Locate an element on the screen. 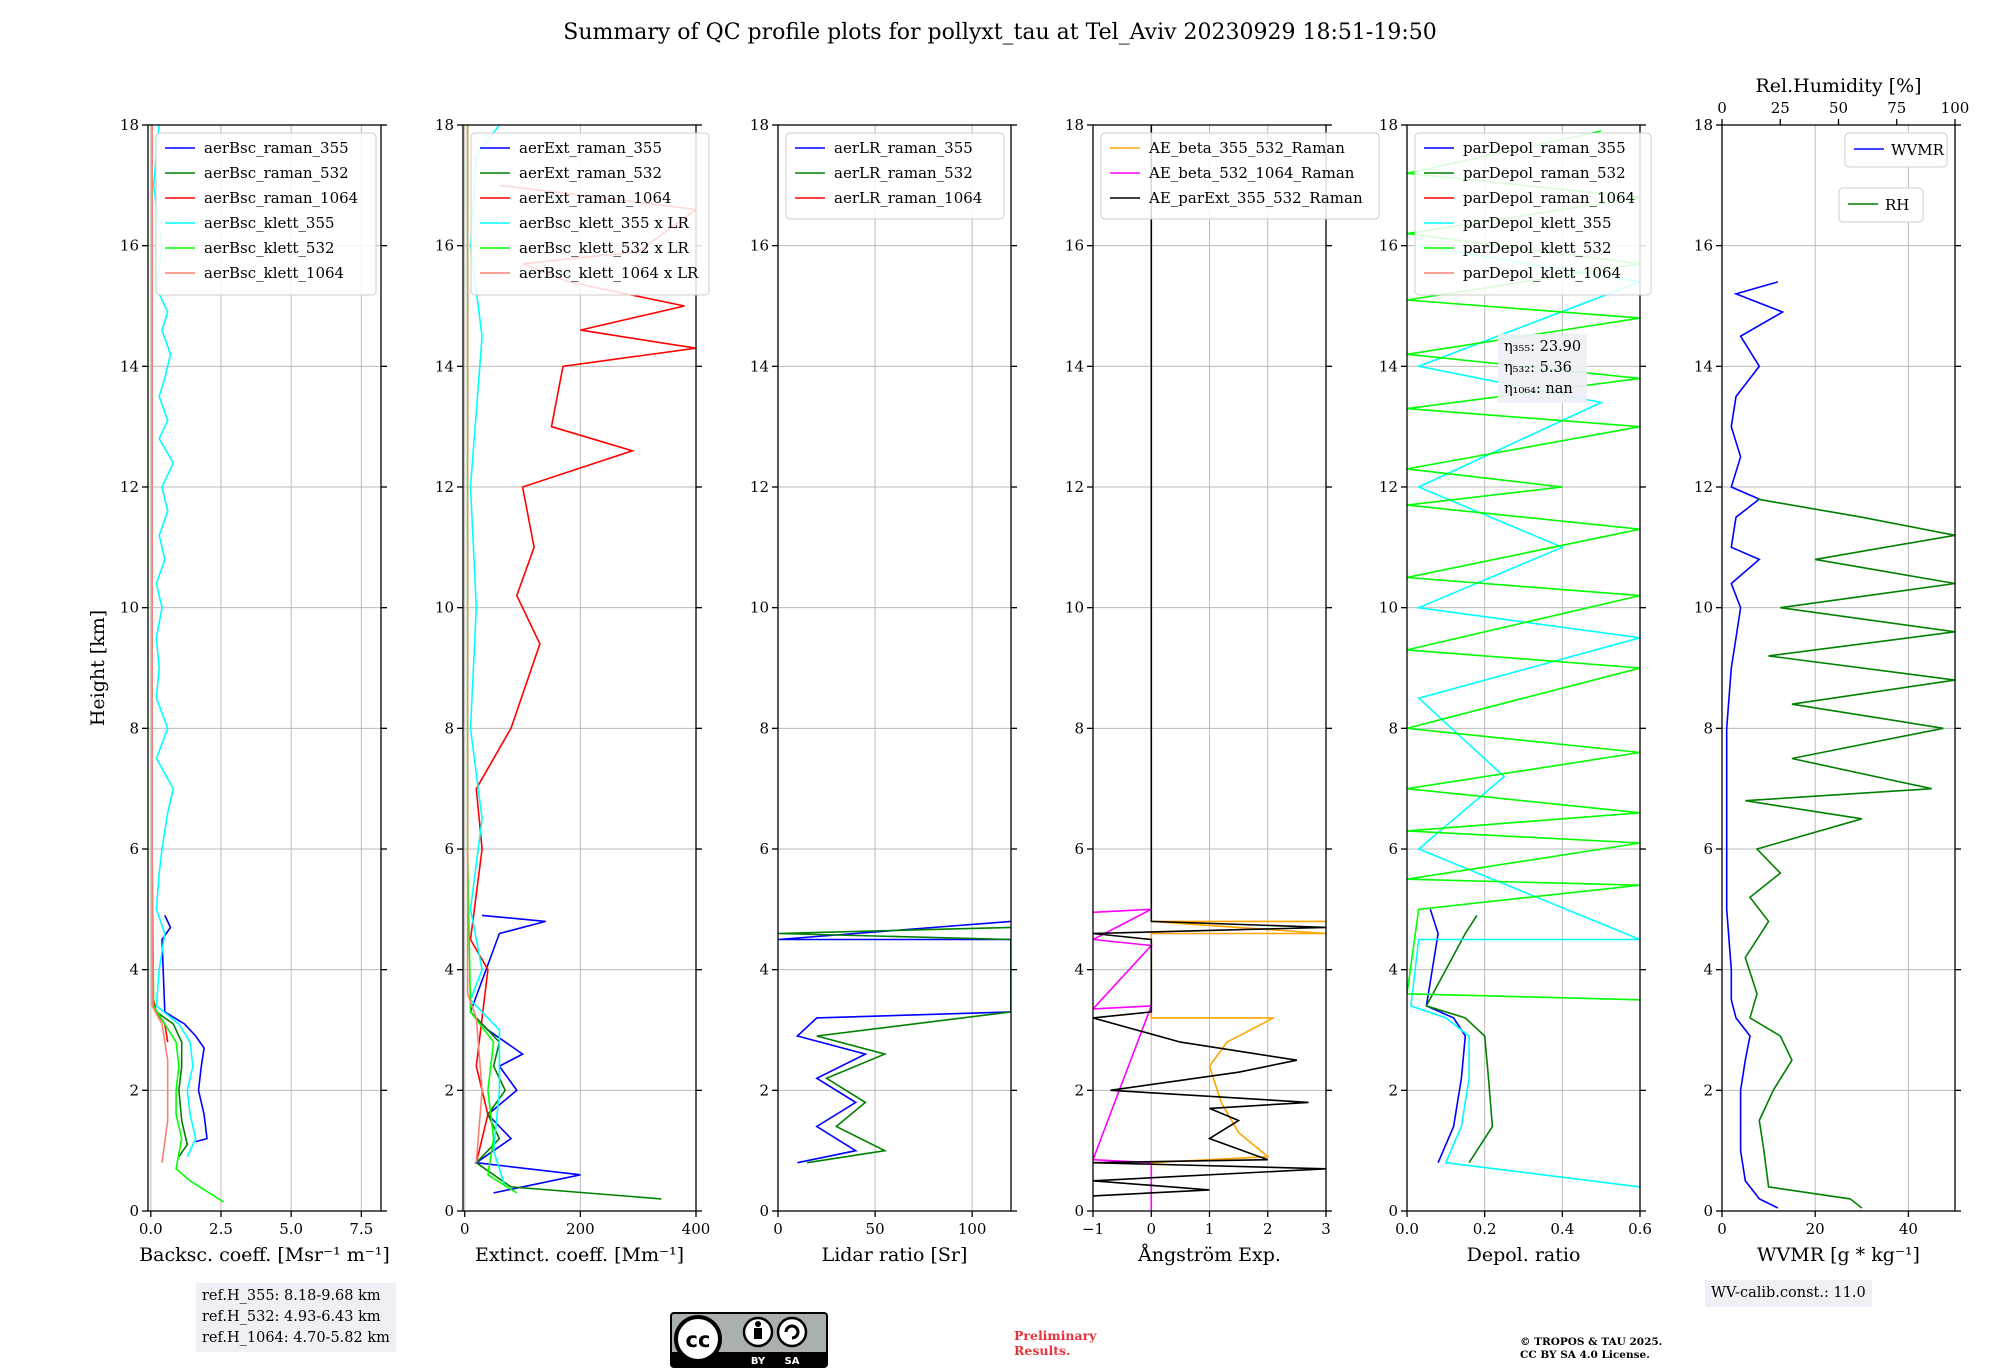  eta-box: η₃₅₅: 23.90 η₅₃₂: 5.36 η₁₀₆₄: nan is located at coordinates (1543, 368).